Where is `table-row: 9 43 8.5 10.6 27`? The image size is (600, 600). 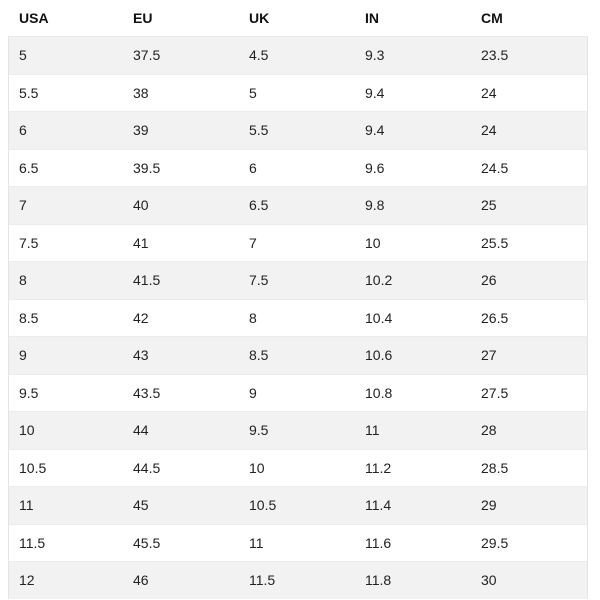
table-row: 9 43 8.5 10.6 27 is located at coordinates (298, 355).